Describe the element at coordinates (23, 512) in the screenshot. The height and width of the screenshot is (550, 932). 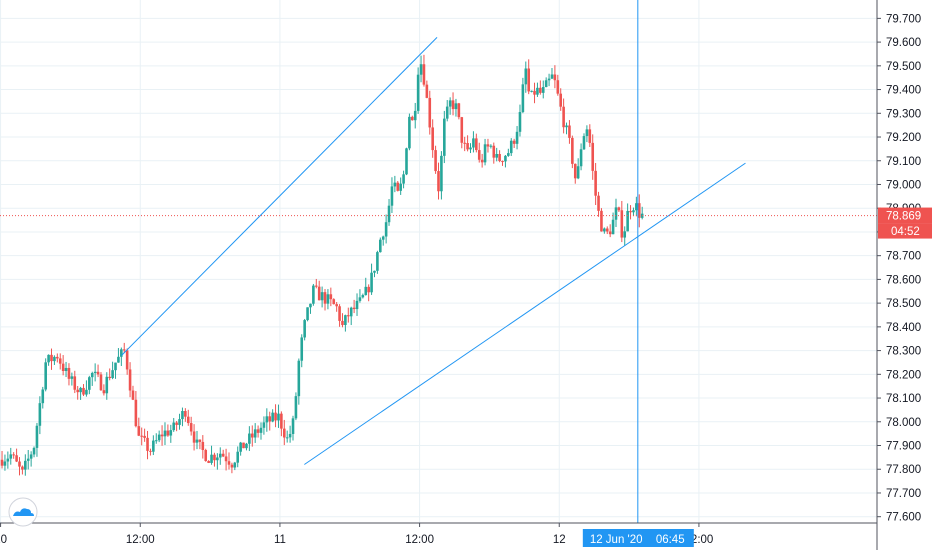
I see `tradingview-cloud-icon` at that location.